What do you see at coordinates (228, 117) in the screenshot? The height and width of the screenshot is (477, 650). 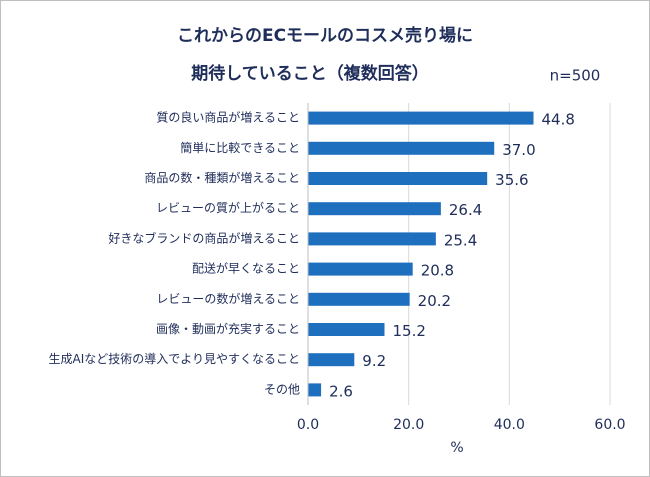 I see `y-tick-label: 質の良い商品が増えること` at bounding box center [228, 117].